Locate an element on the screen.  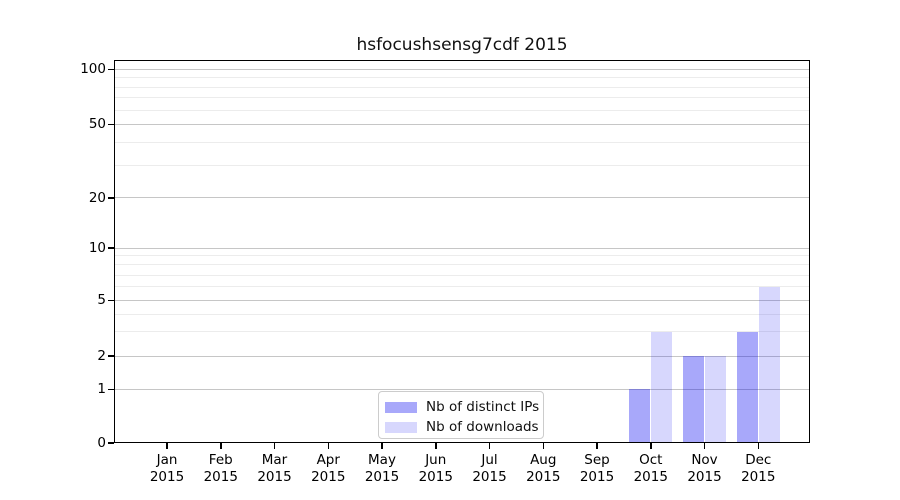
x-tick-label-aug: Aug 2015 is located at coordinates (543, 468).